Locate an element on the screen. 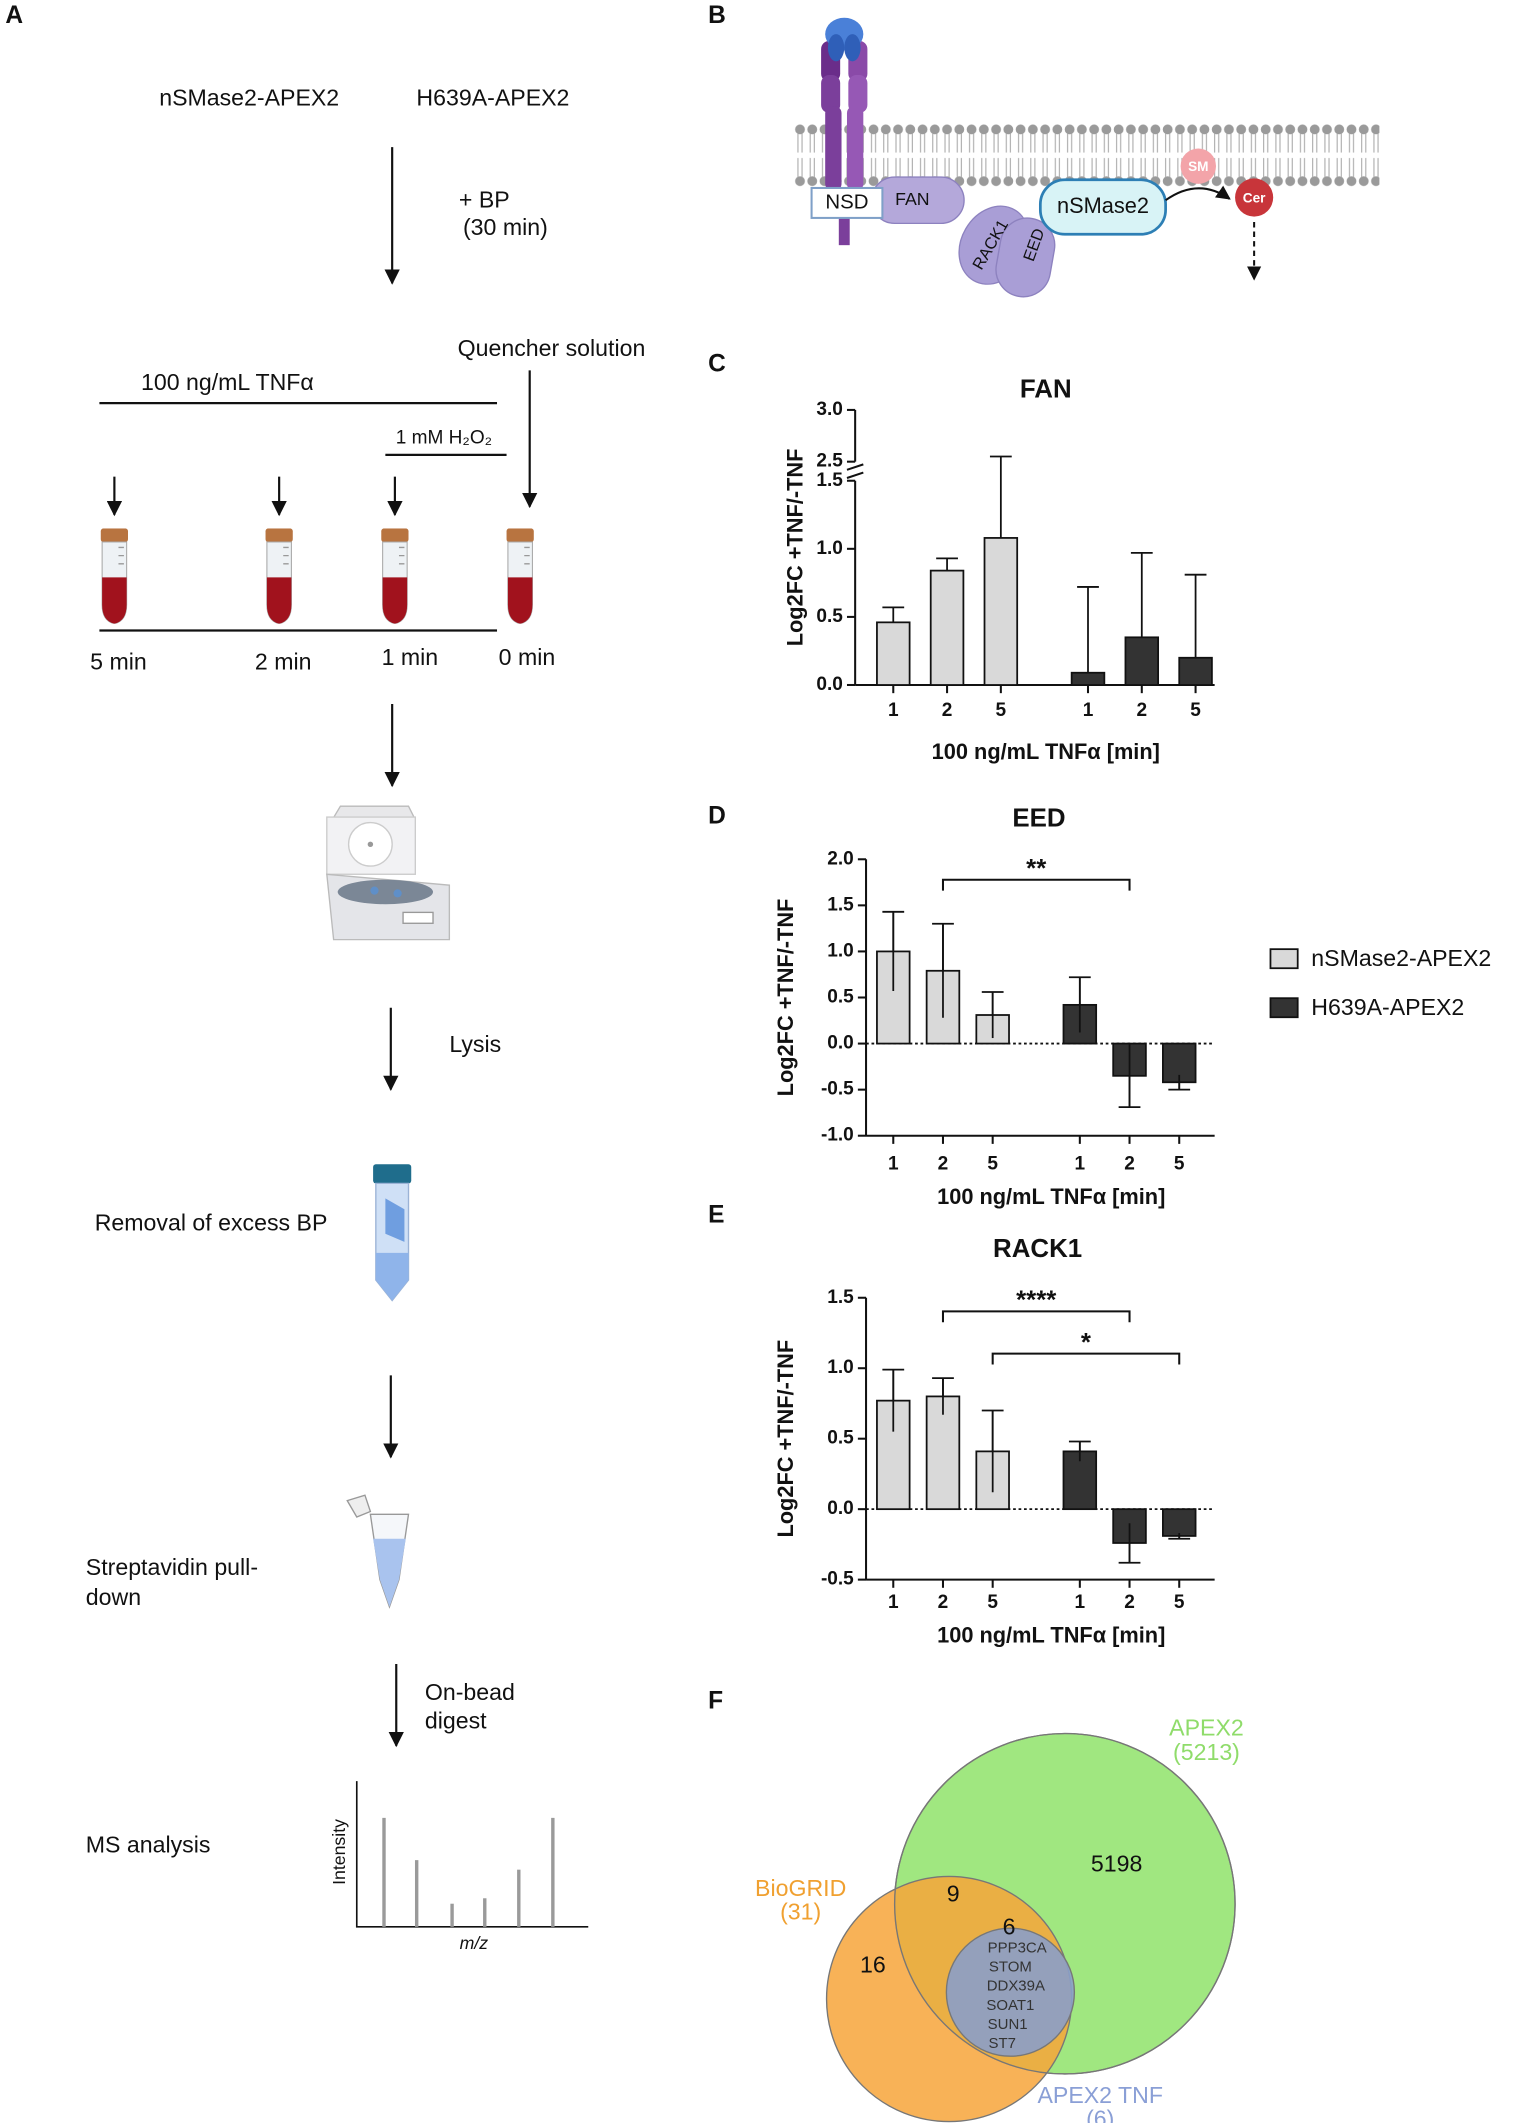 This screenshot has width=1536, height=2123. timepoint: 0 min is located at coordinates (527, 657).